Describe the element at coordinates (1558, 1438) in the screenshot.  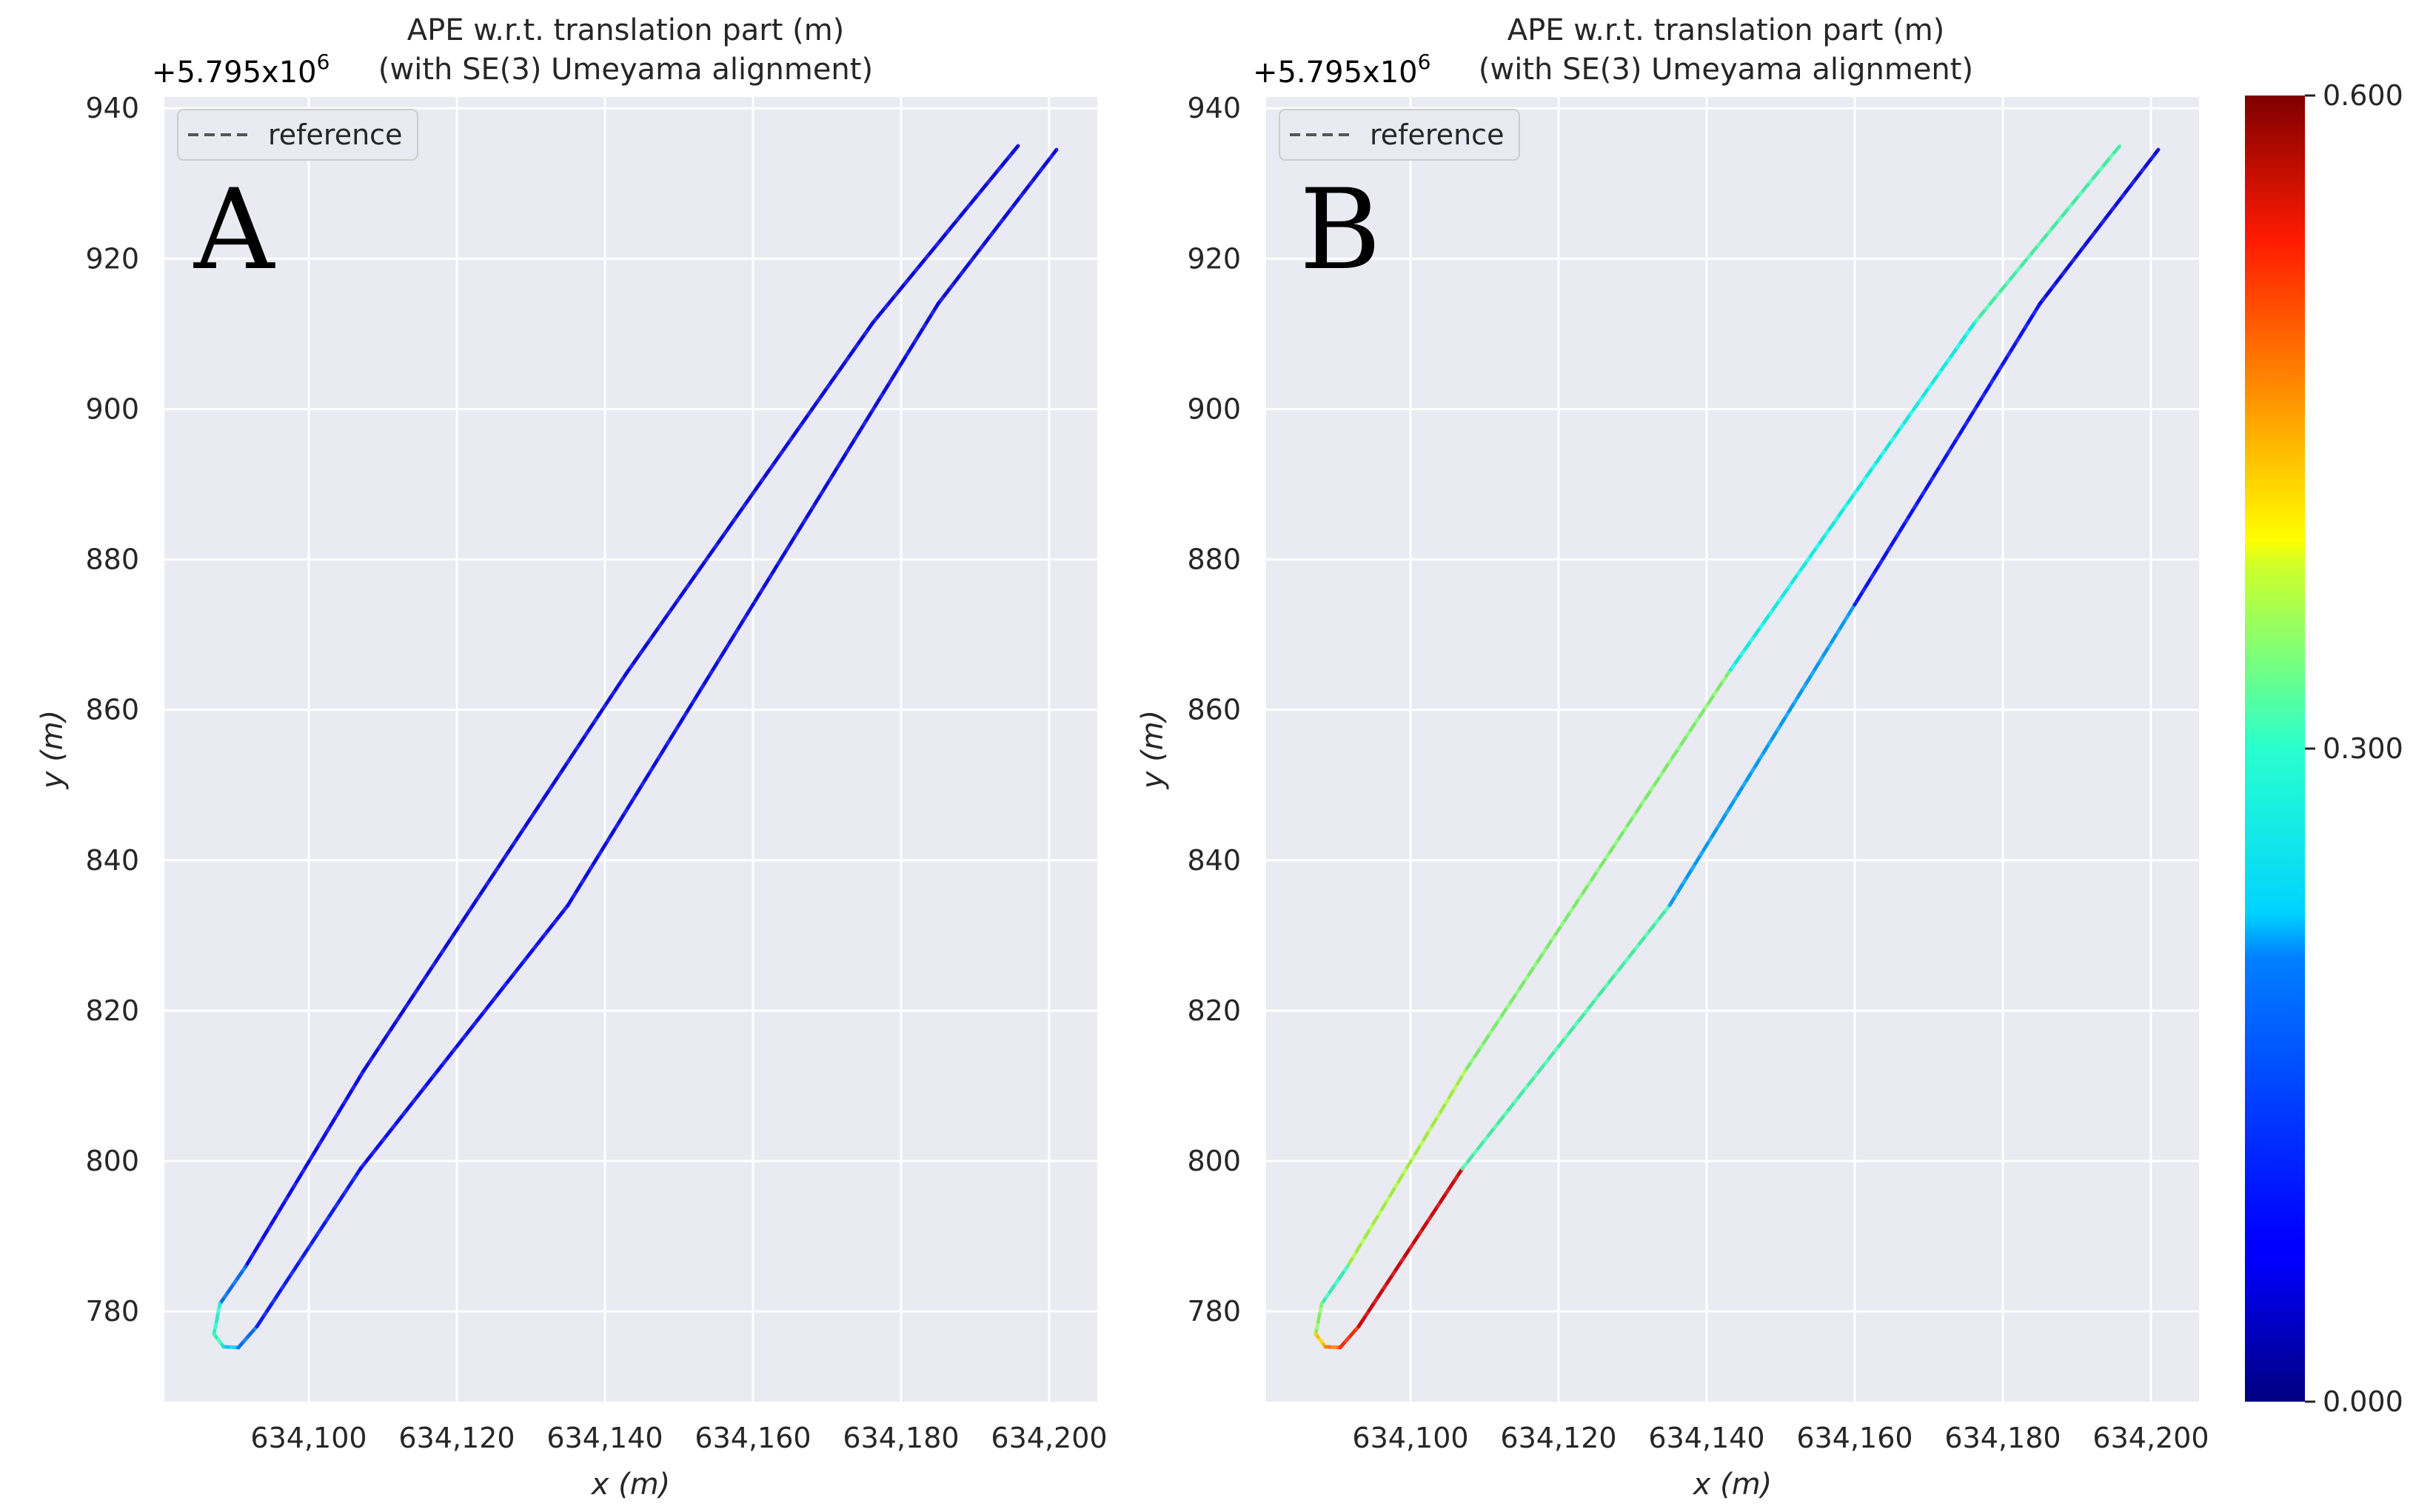
I see `panel-b-xtick-label: 634,120` at that location.